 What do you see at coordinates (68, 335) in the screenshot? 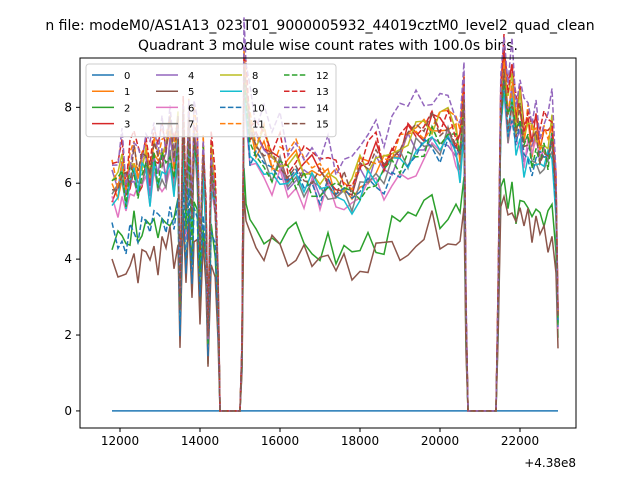
I see `y-tick-label: 2` at bounding box center [68, 335].